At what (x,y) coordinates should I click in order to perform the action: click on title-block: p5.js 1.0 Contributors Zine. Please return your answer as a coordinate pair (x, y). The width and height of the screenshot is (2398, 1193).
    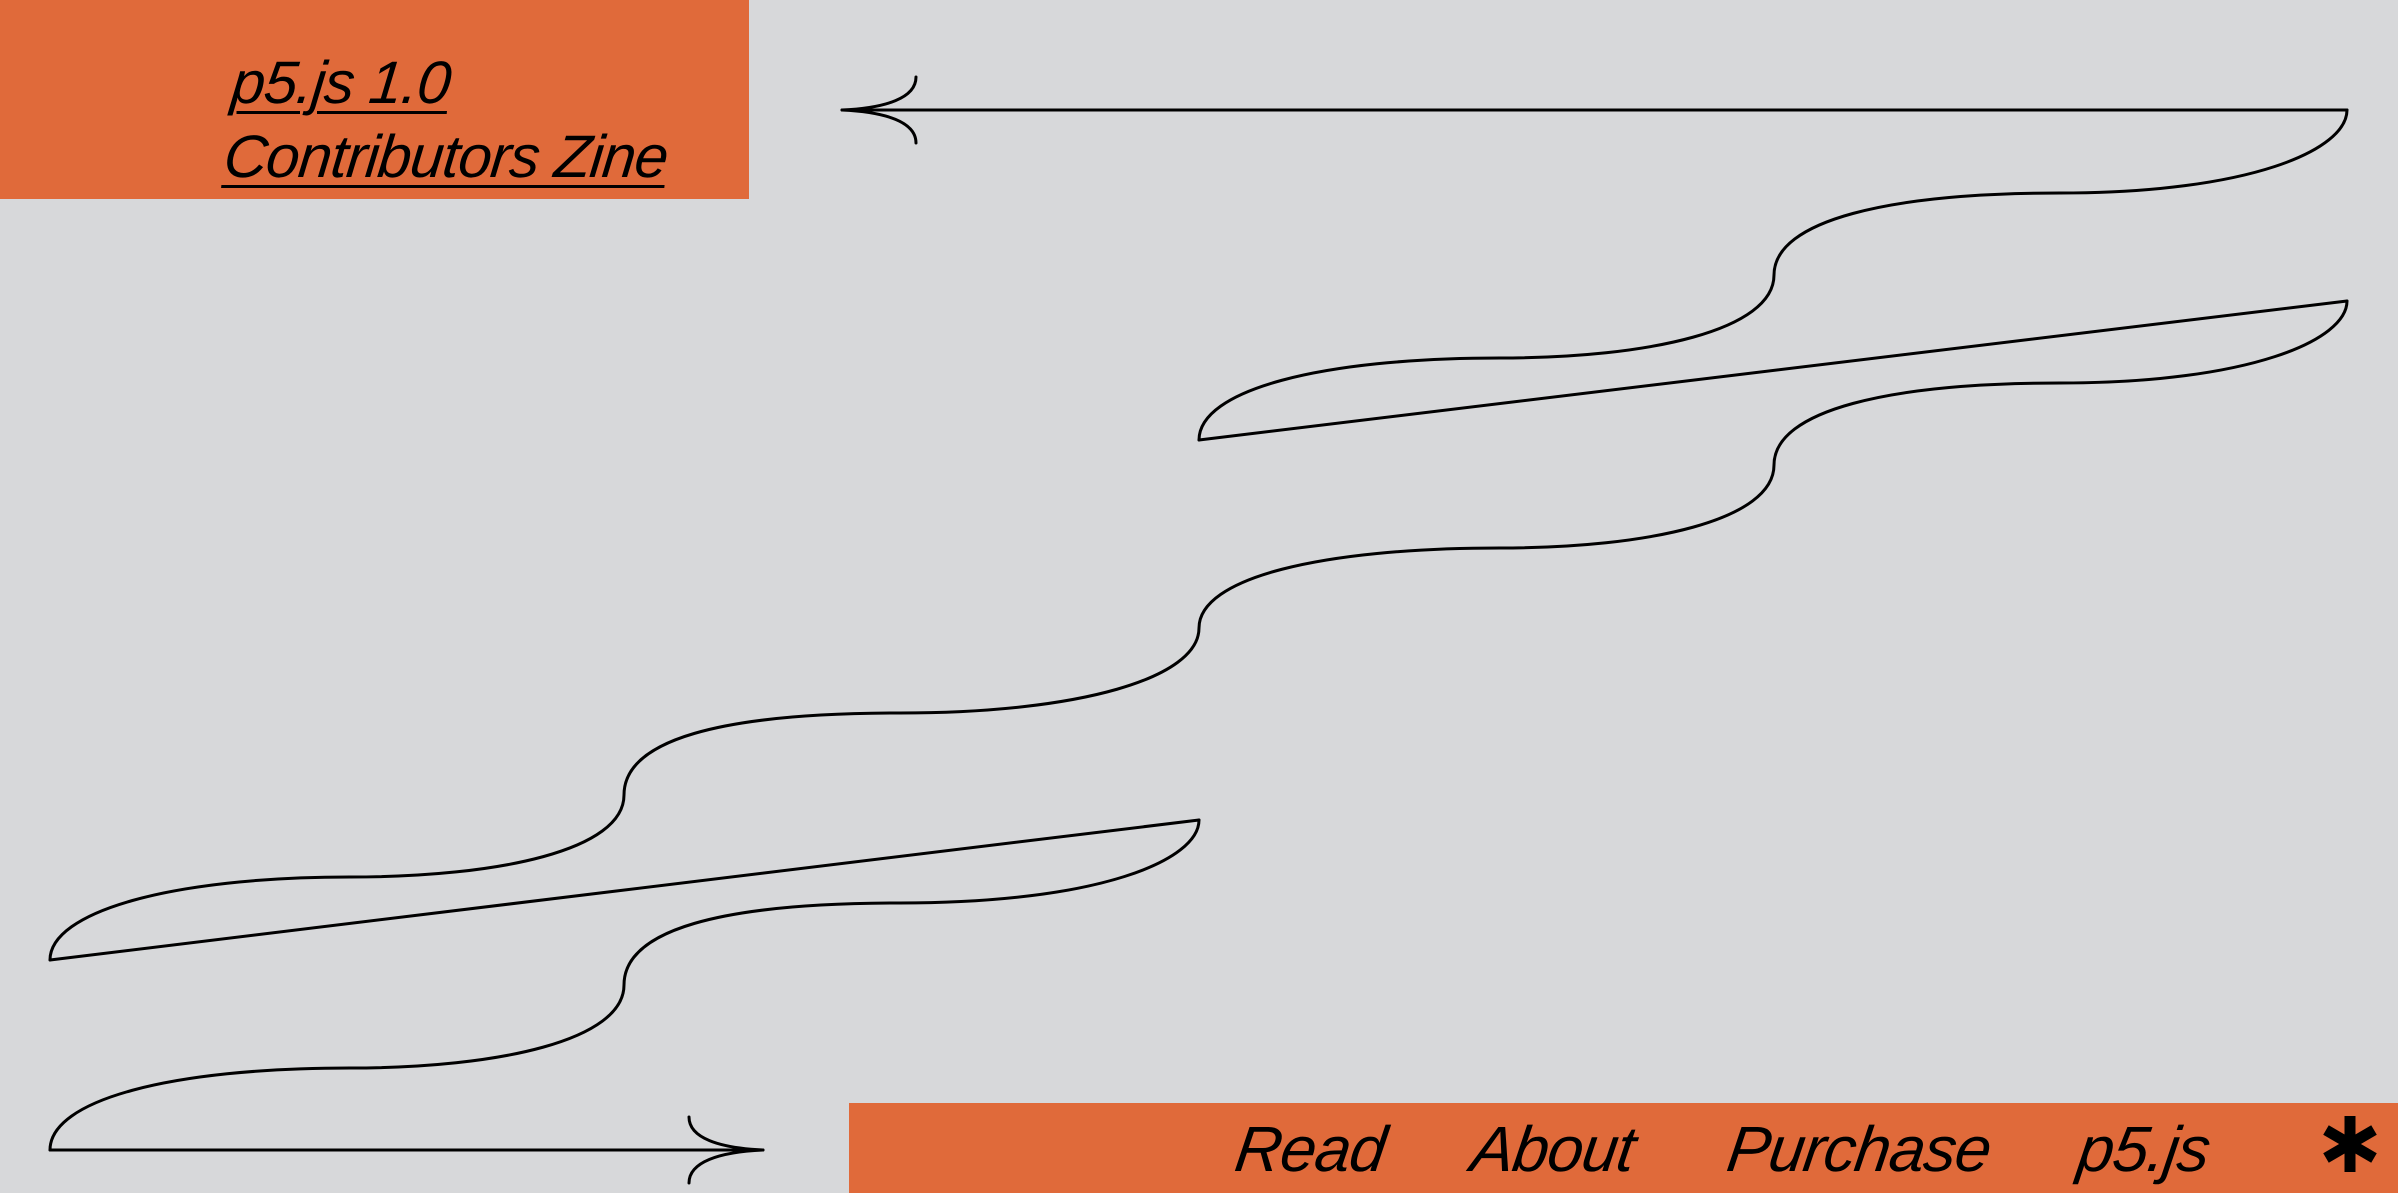
    Looking at the image, I should click on (374, 99).